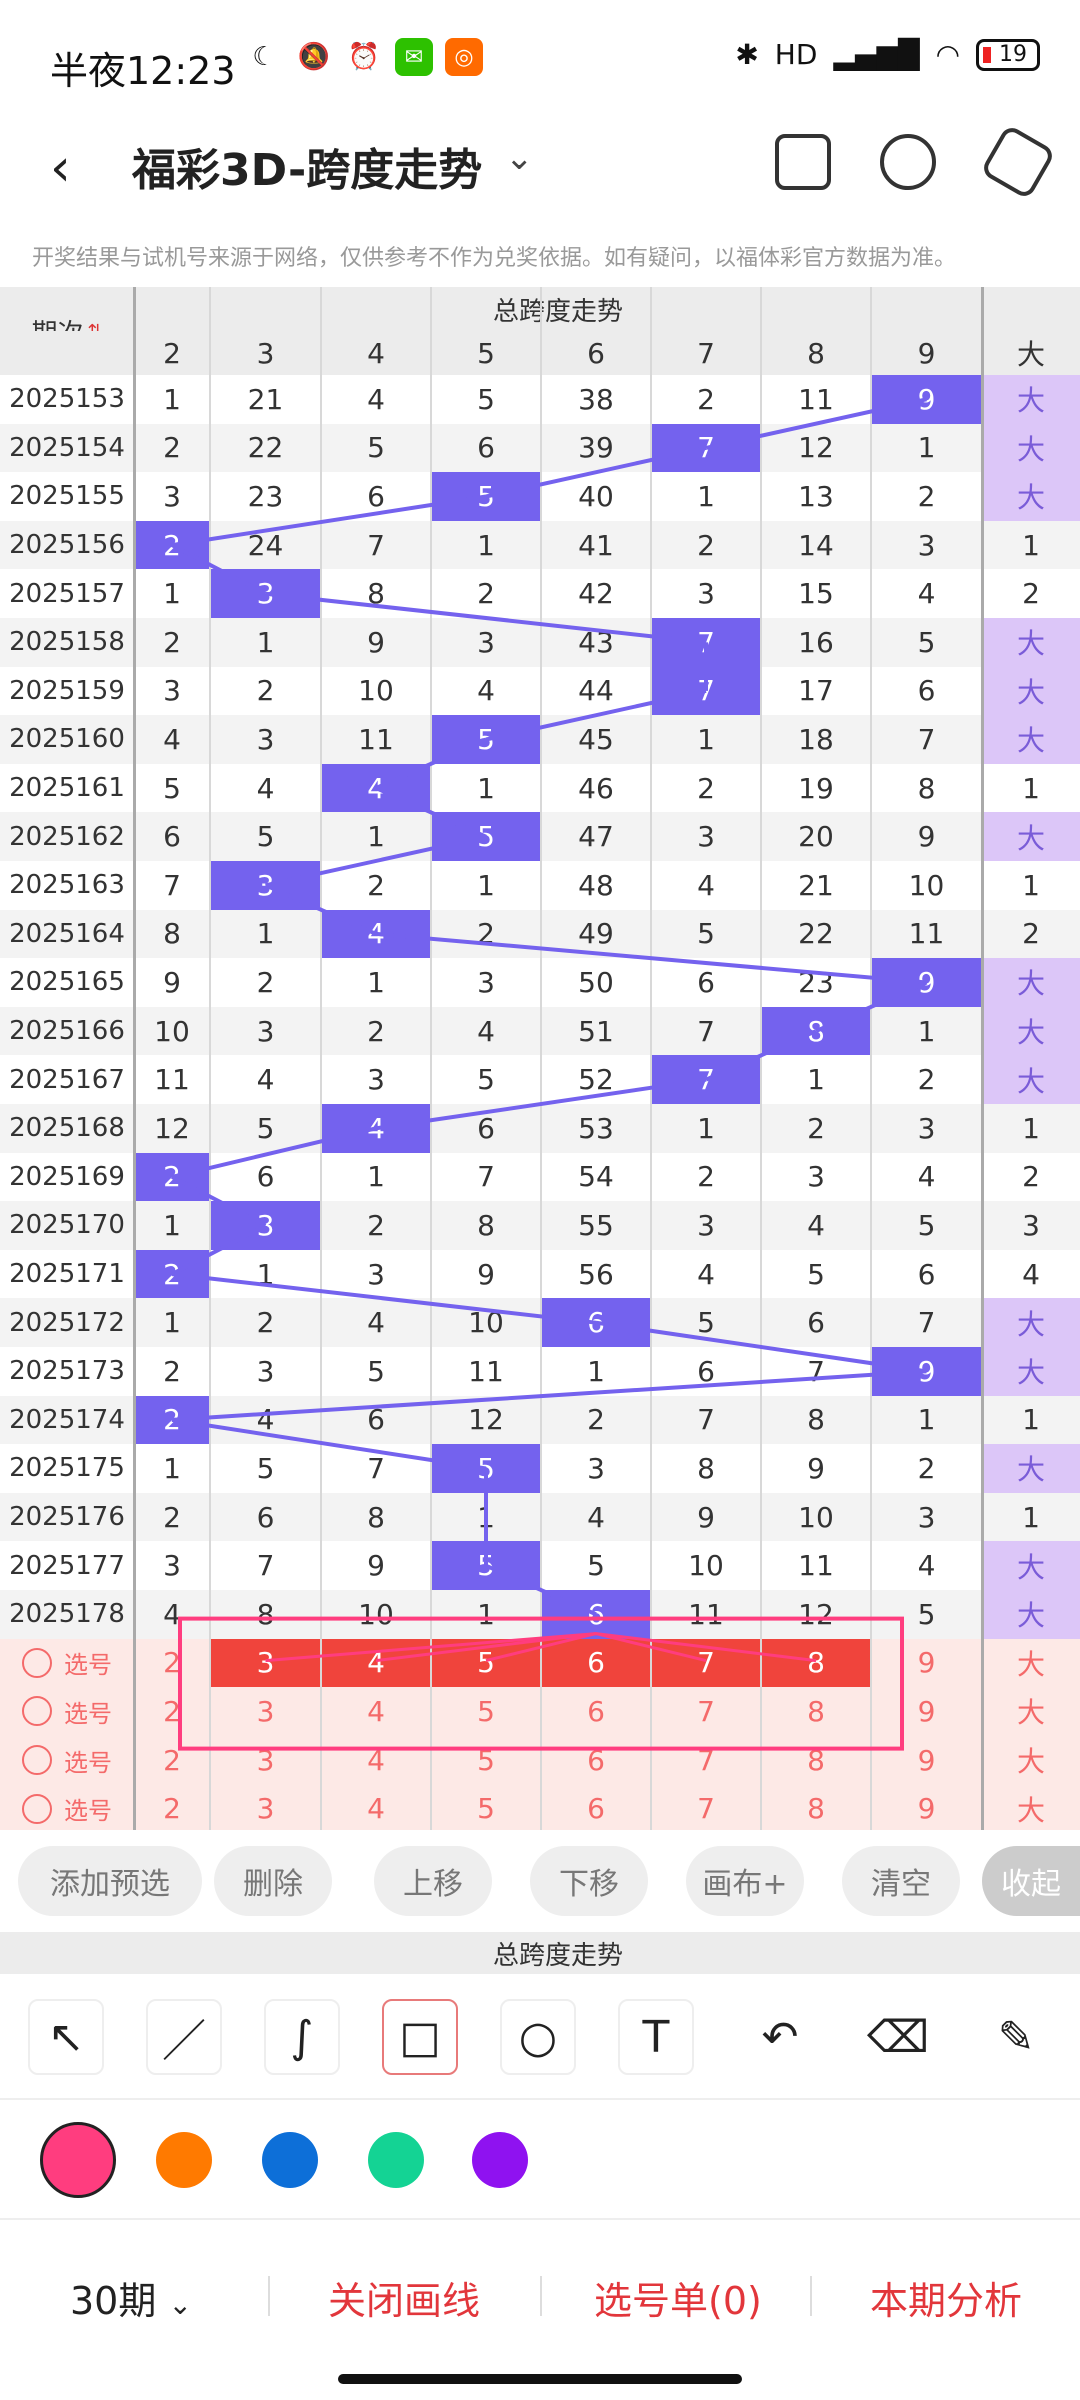 The width and height of the screenshot is (1080, 2400). What do you see at coordinates (1031, 594) in the screenshot?
I see `big-cell: 2` at bounding box center [1031, 594].